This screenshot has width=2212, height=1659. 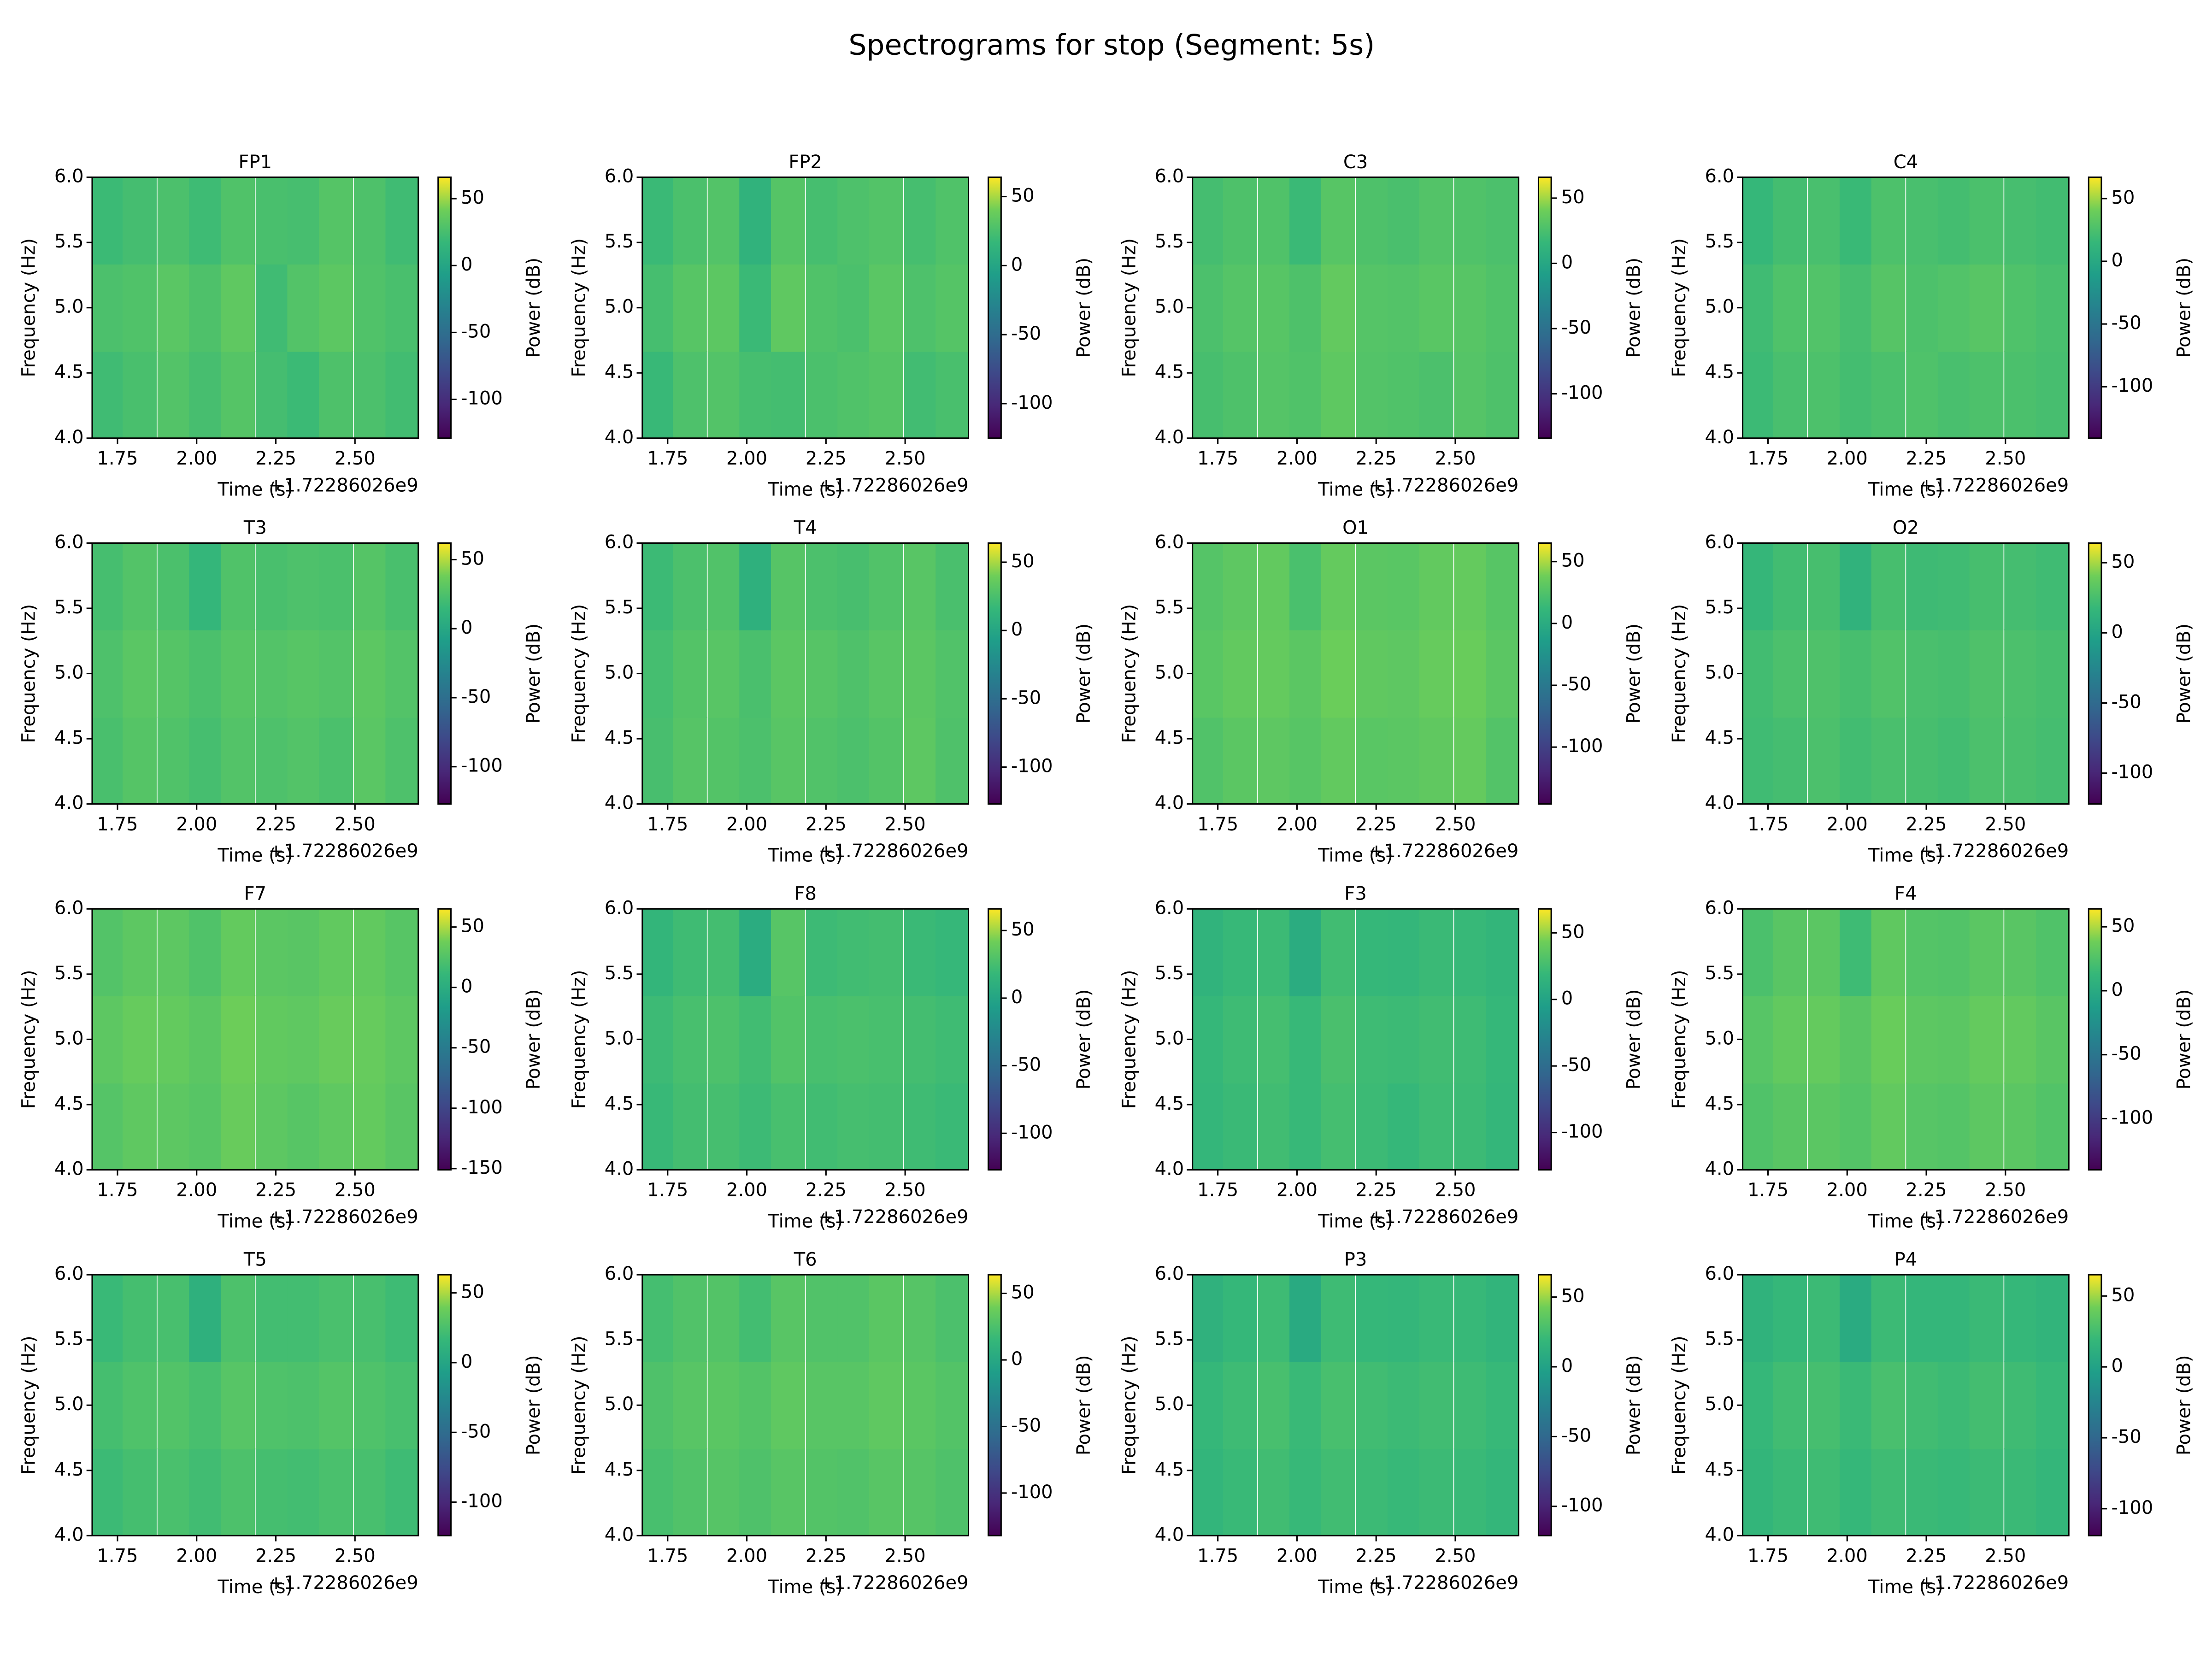 I want to click on y-tick-label: 6.0, so click(x=619, y=176).